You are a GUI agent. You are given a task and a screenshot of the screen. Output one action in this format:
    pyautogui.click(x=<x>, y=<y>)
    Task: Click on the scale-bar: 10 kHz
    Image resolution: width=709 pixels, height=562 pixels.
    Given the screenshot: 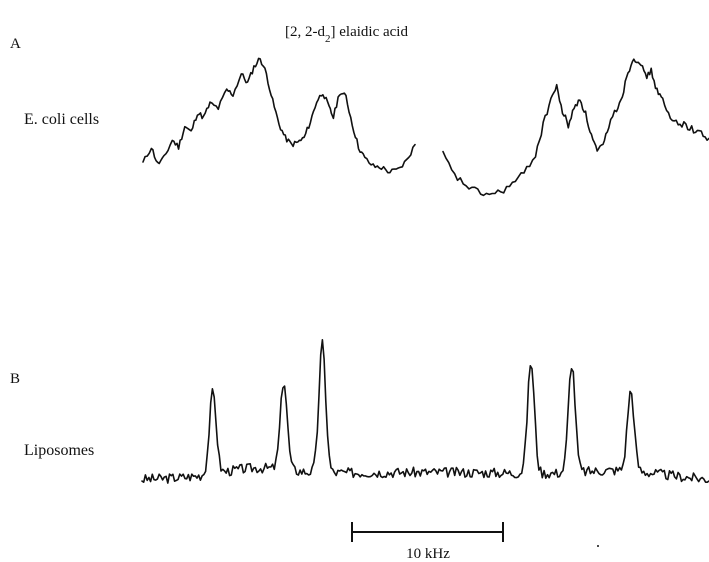 What is the action you would take?
    pyautogui.click(x=427, y=542)
    